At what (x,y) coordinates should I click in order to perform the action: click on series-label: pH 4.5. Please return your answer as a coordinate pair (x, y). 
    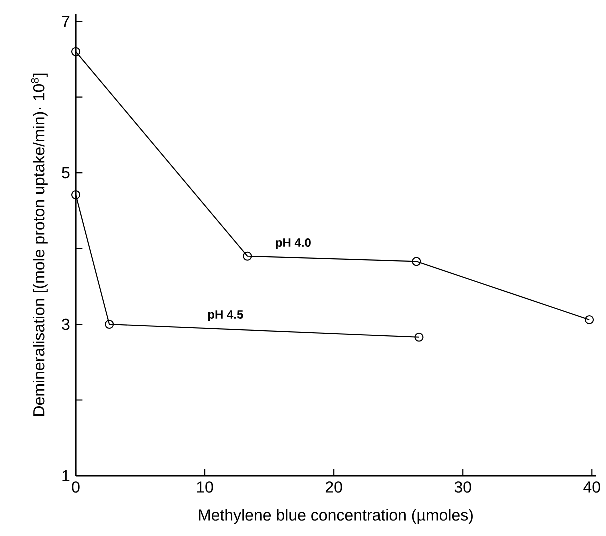
    Looking at the image, I should click on (226, 316).